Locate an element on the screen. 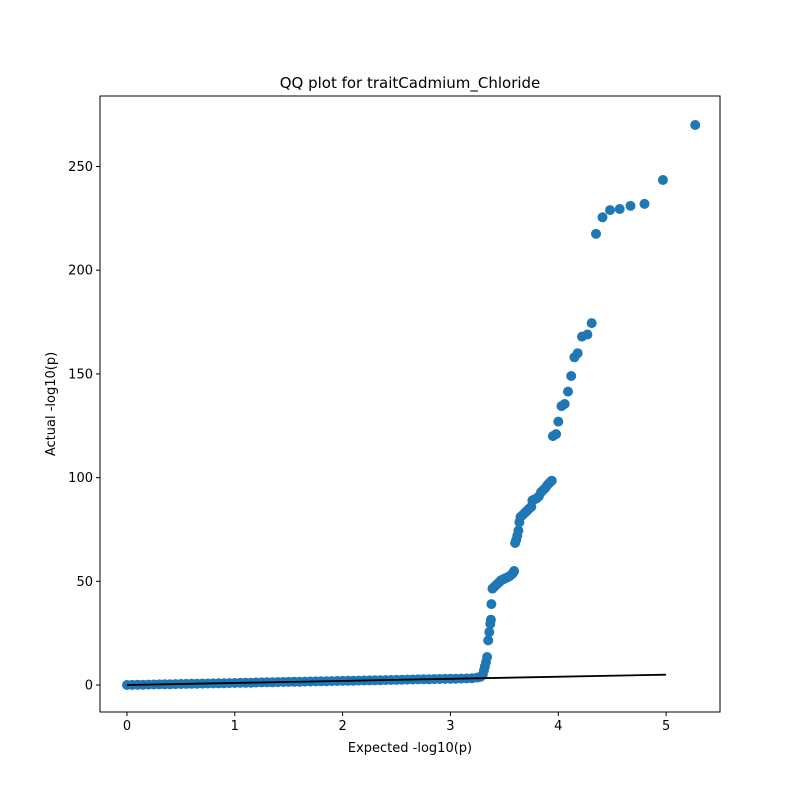  y-axis-ticks: 0 50 100 150 200 250 is located at coordinates (84, 427).